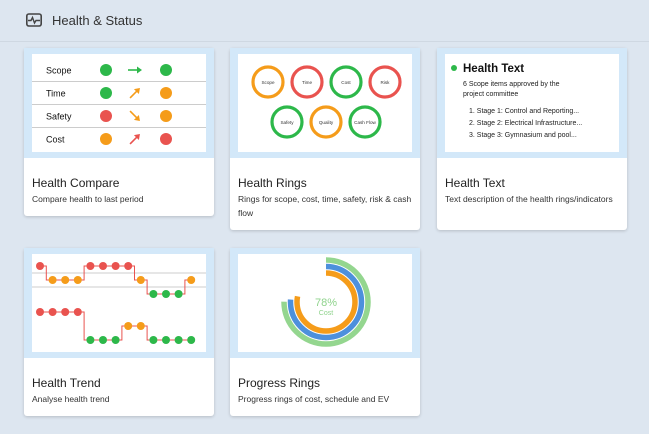 The height and width of the screenshot is (434, 649). I want to click on card-title: Health Text, so click(475, 183).